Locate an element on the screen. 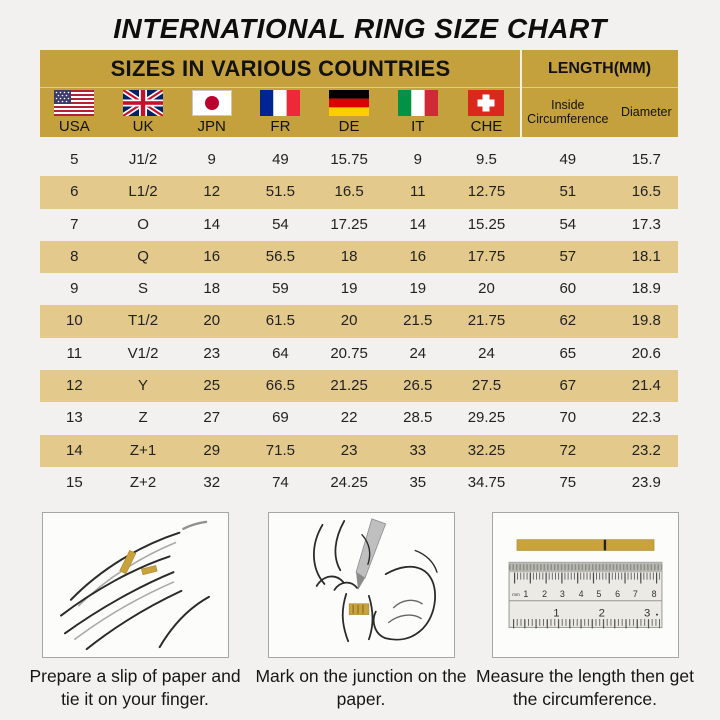  cell-de-size: 16.5 is located at coordinates (349, 192).